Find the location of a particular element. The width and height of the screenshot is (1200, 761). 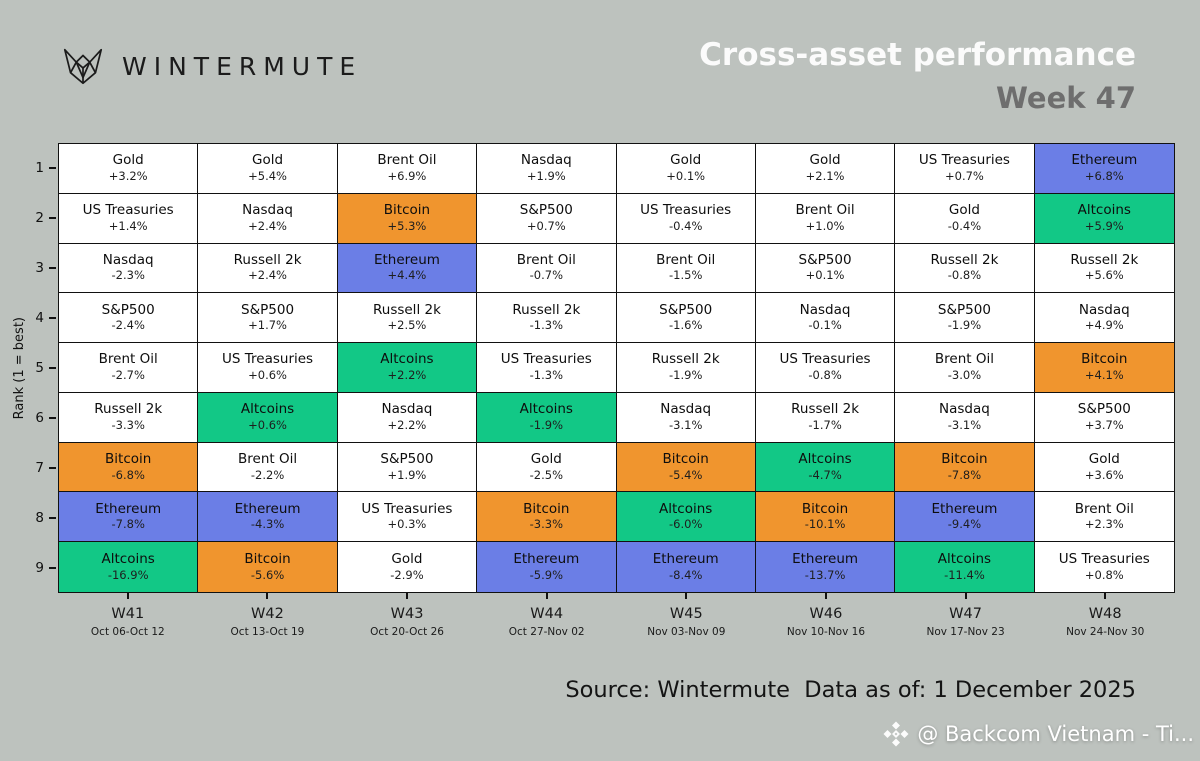

grid-cell-rank6-W43: Nasdaq +2.2% is located at coordinates (407, 417).